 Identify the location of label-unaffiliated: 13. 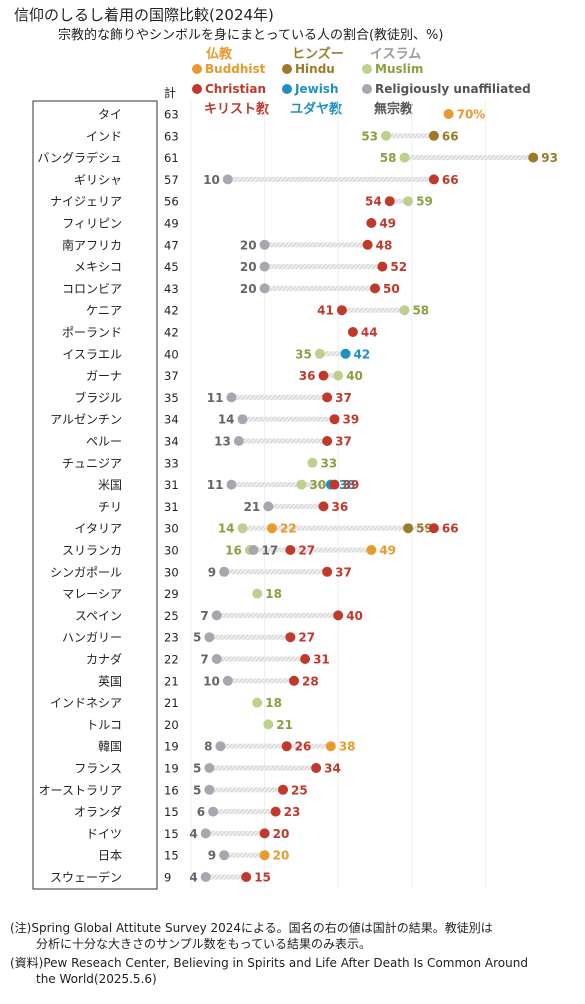
(222, 442).